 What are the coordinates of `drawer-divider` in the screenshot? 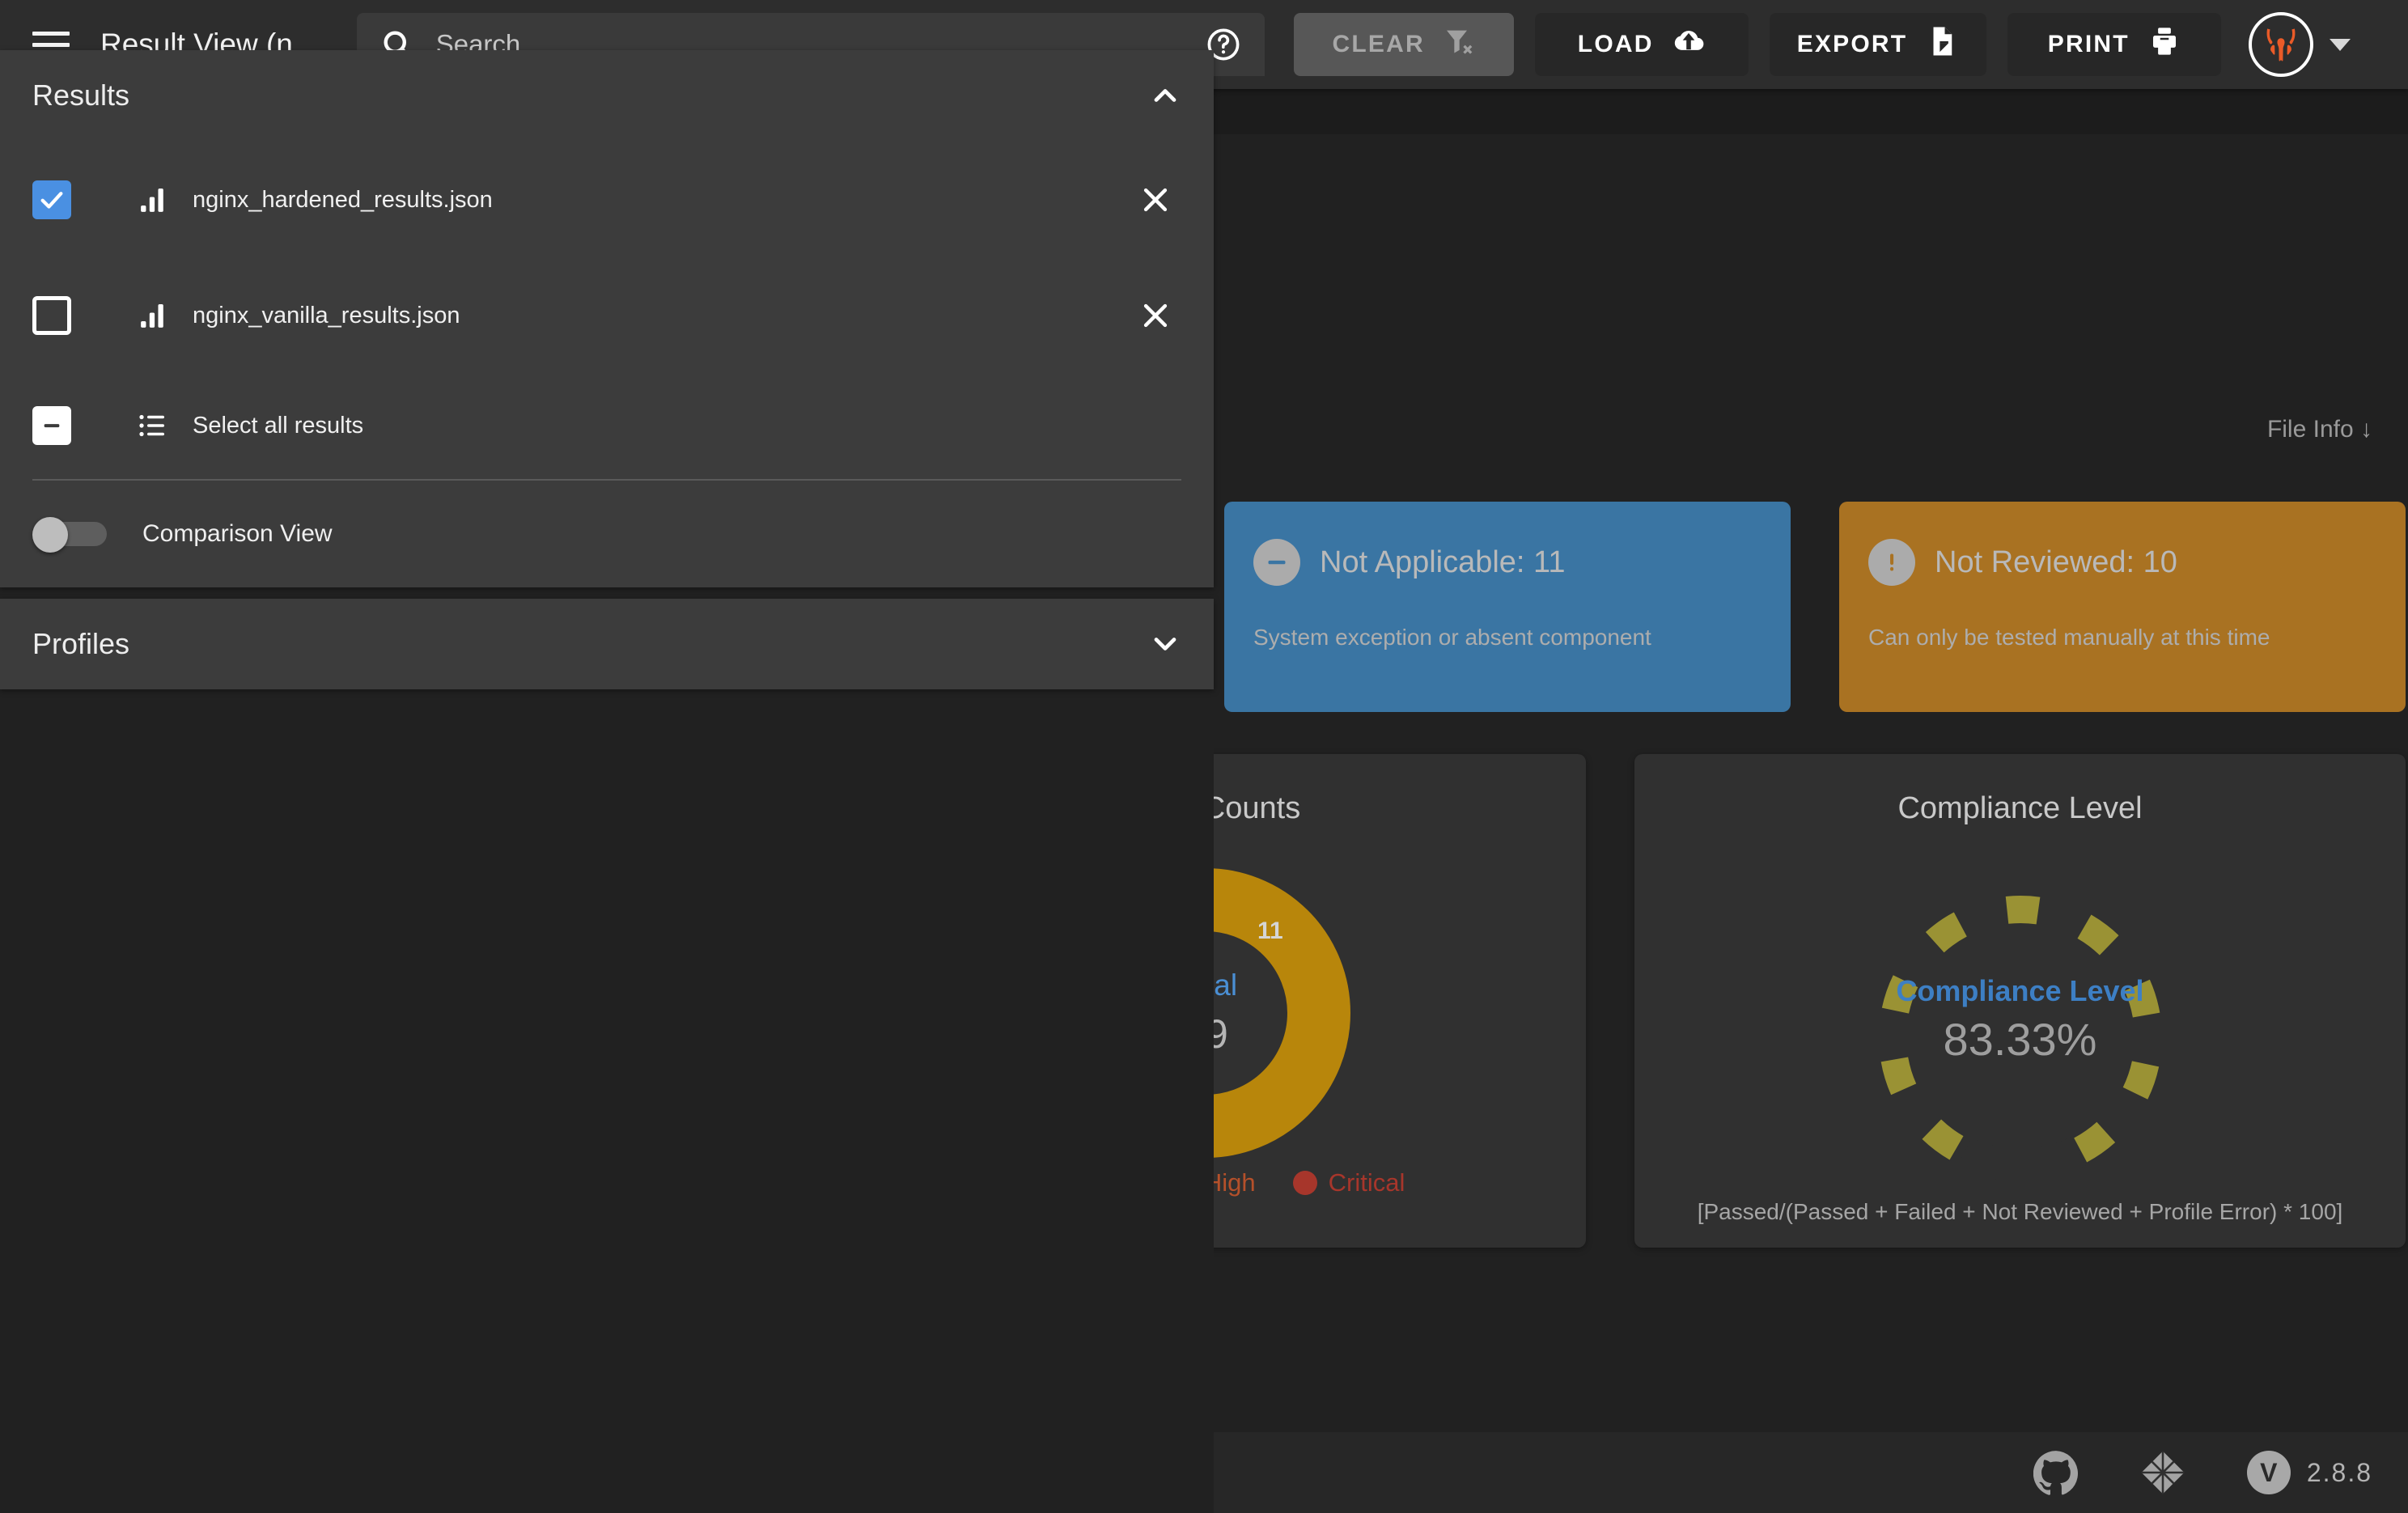 It's located at (606, 480).